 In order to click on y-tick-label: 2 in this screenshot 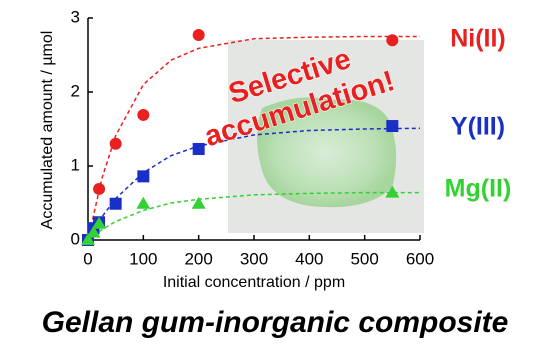, I will do `click(75, 90)`.